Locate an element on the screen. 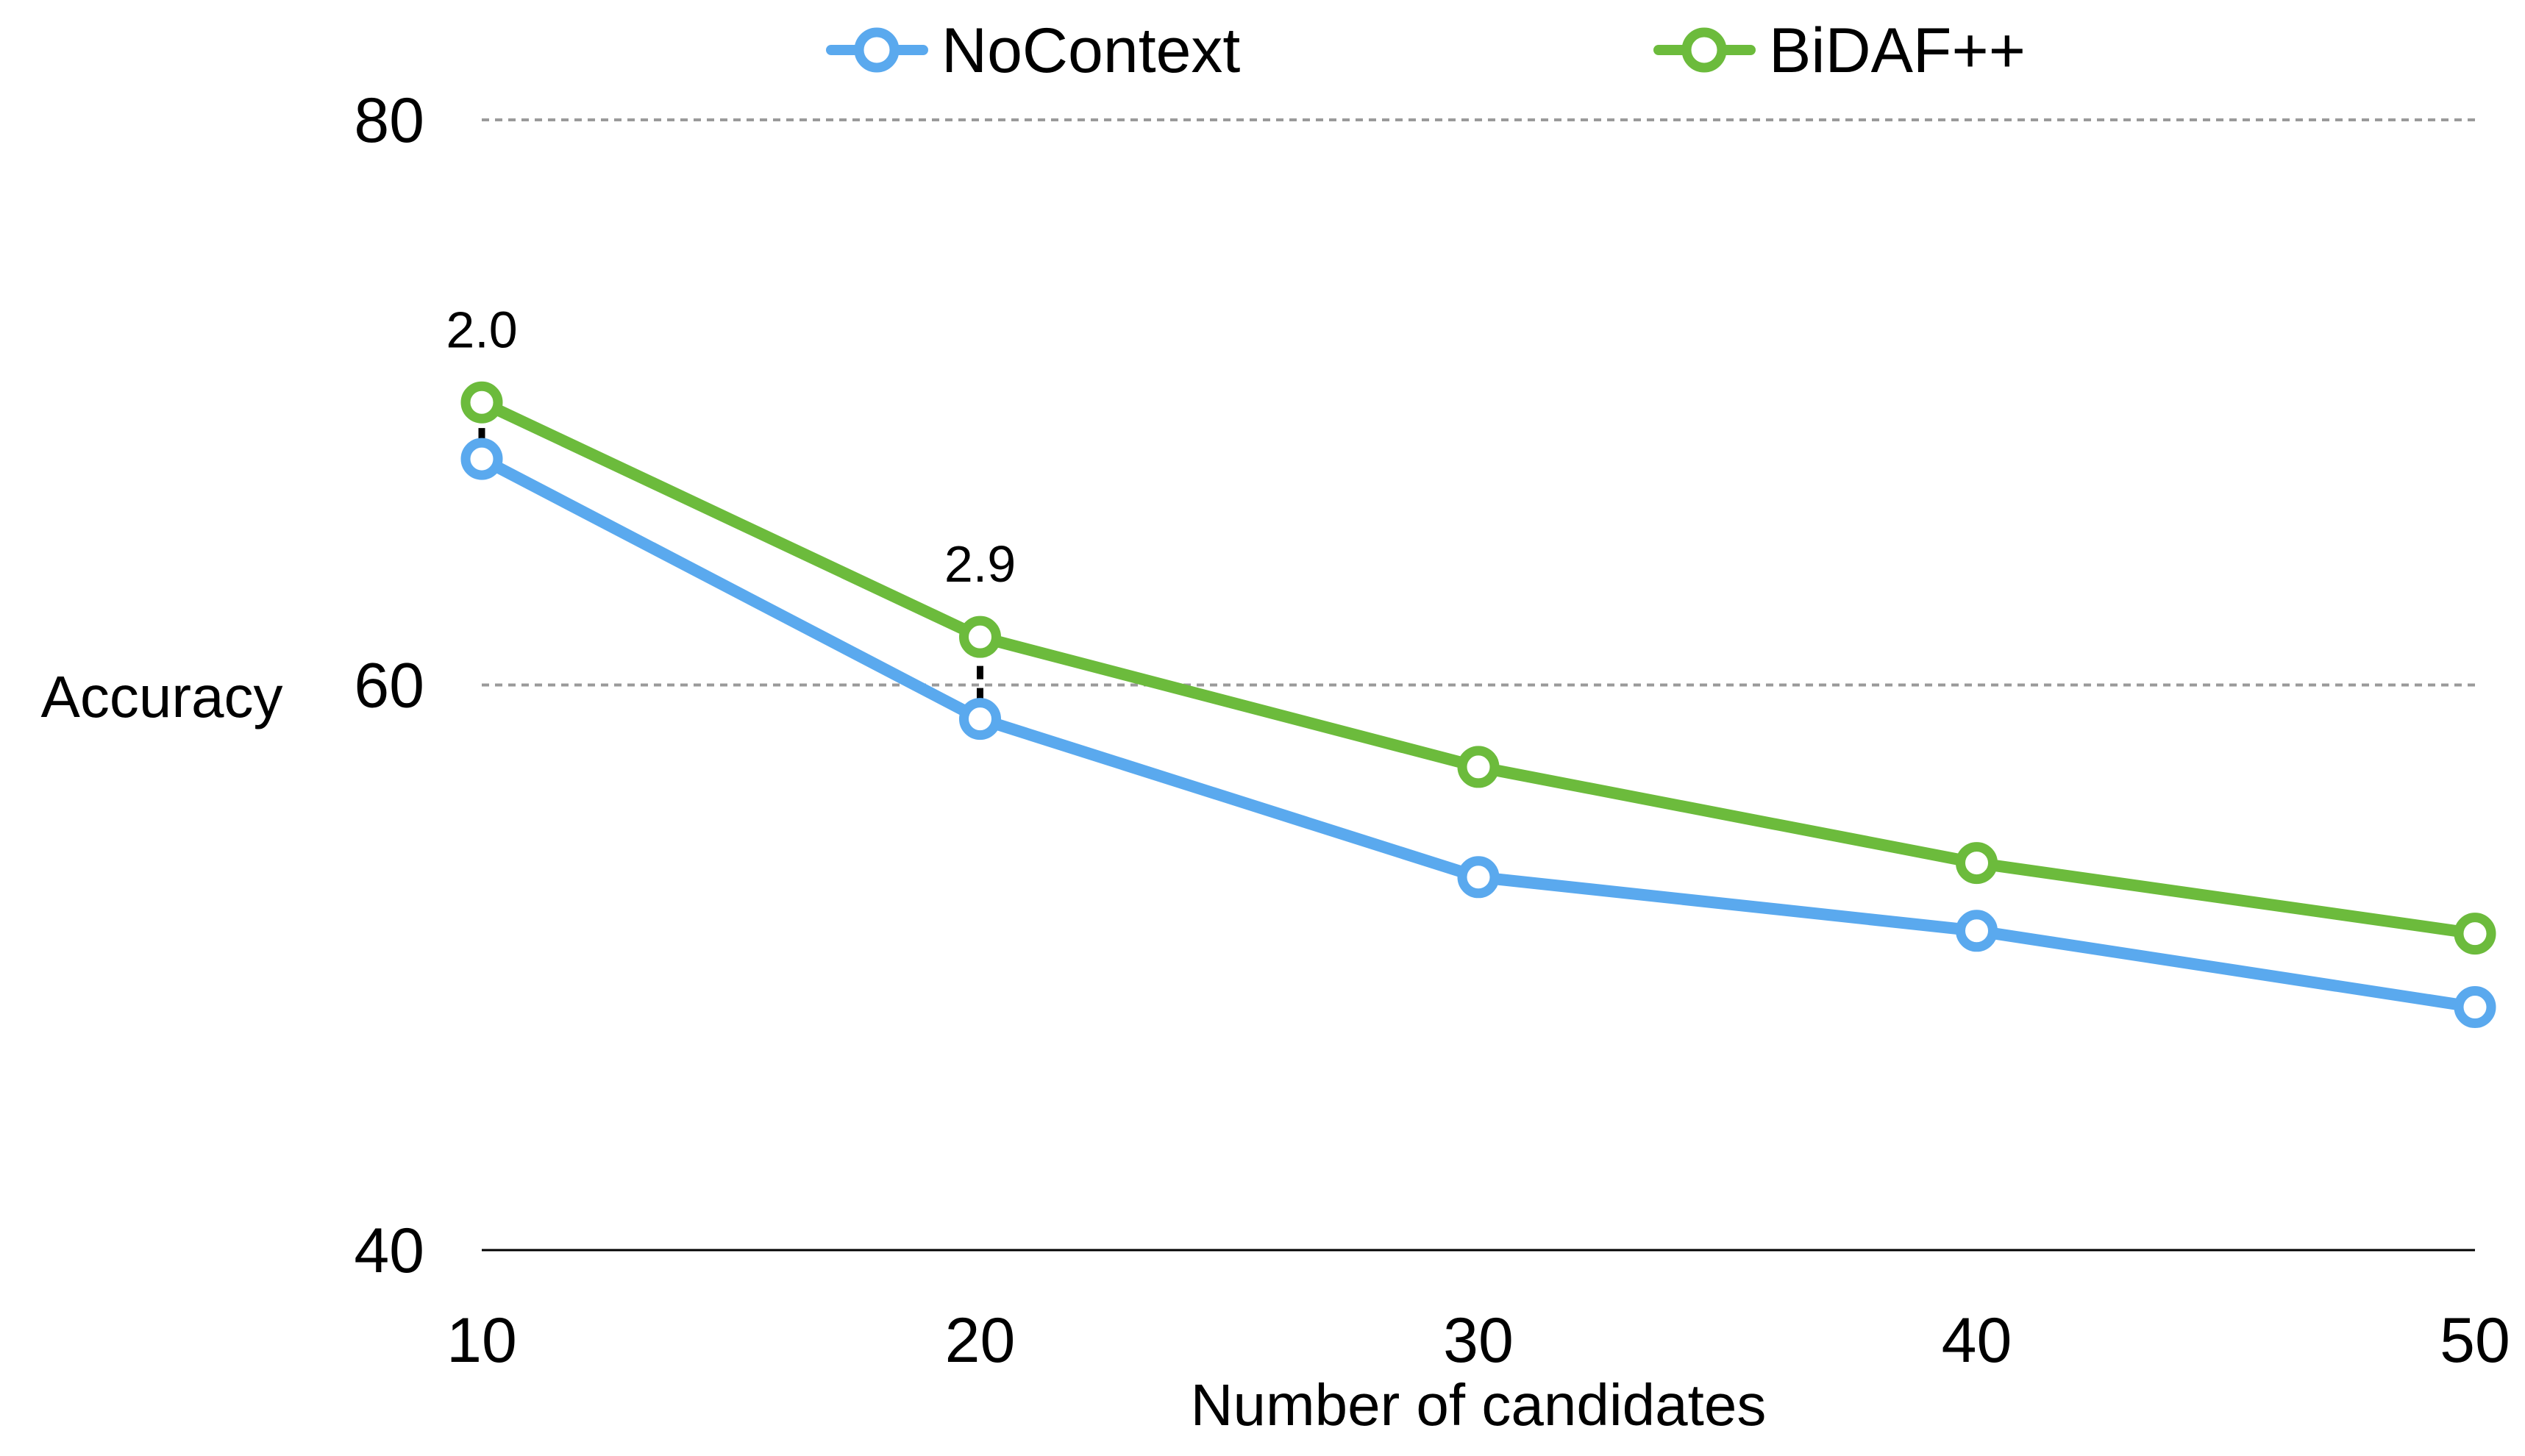 The height and width of the screenshot is (1456, 2525). legend-label: NoContext is located at coordinates (1090, 50).